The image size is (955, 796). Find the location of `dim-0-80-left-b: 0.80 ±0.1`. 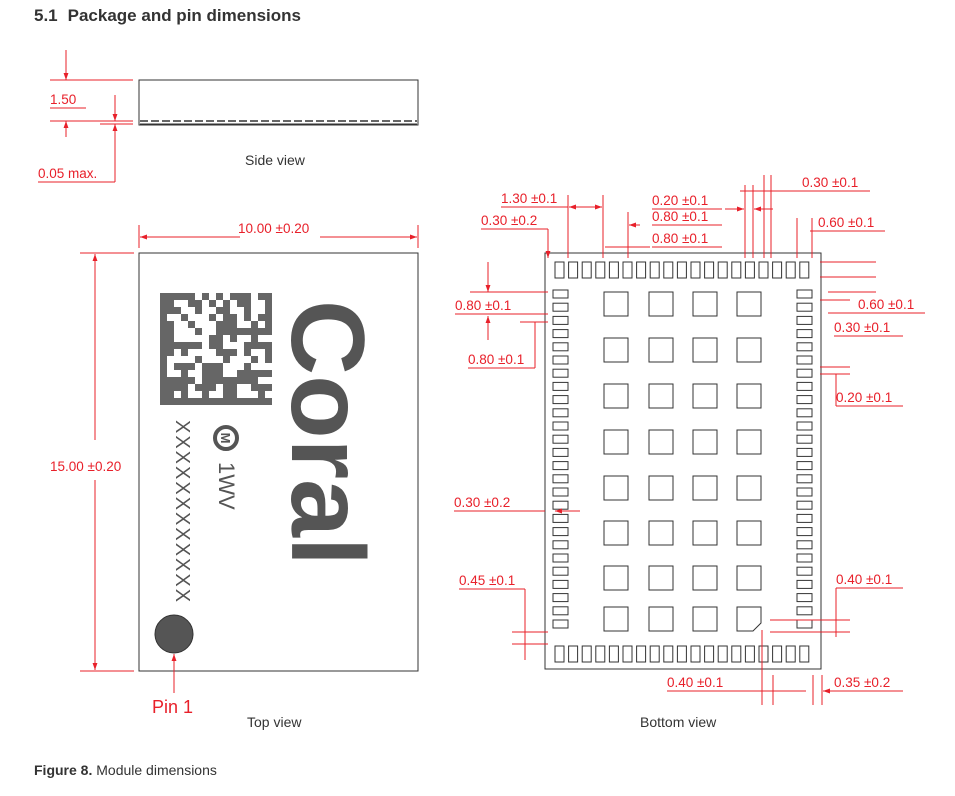

dim-0-80-left-b: 0.80 ±0.1 is located at coordinates (496, 359).